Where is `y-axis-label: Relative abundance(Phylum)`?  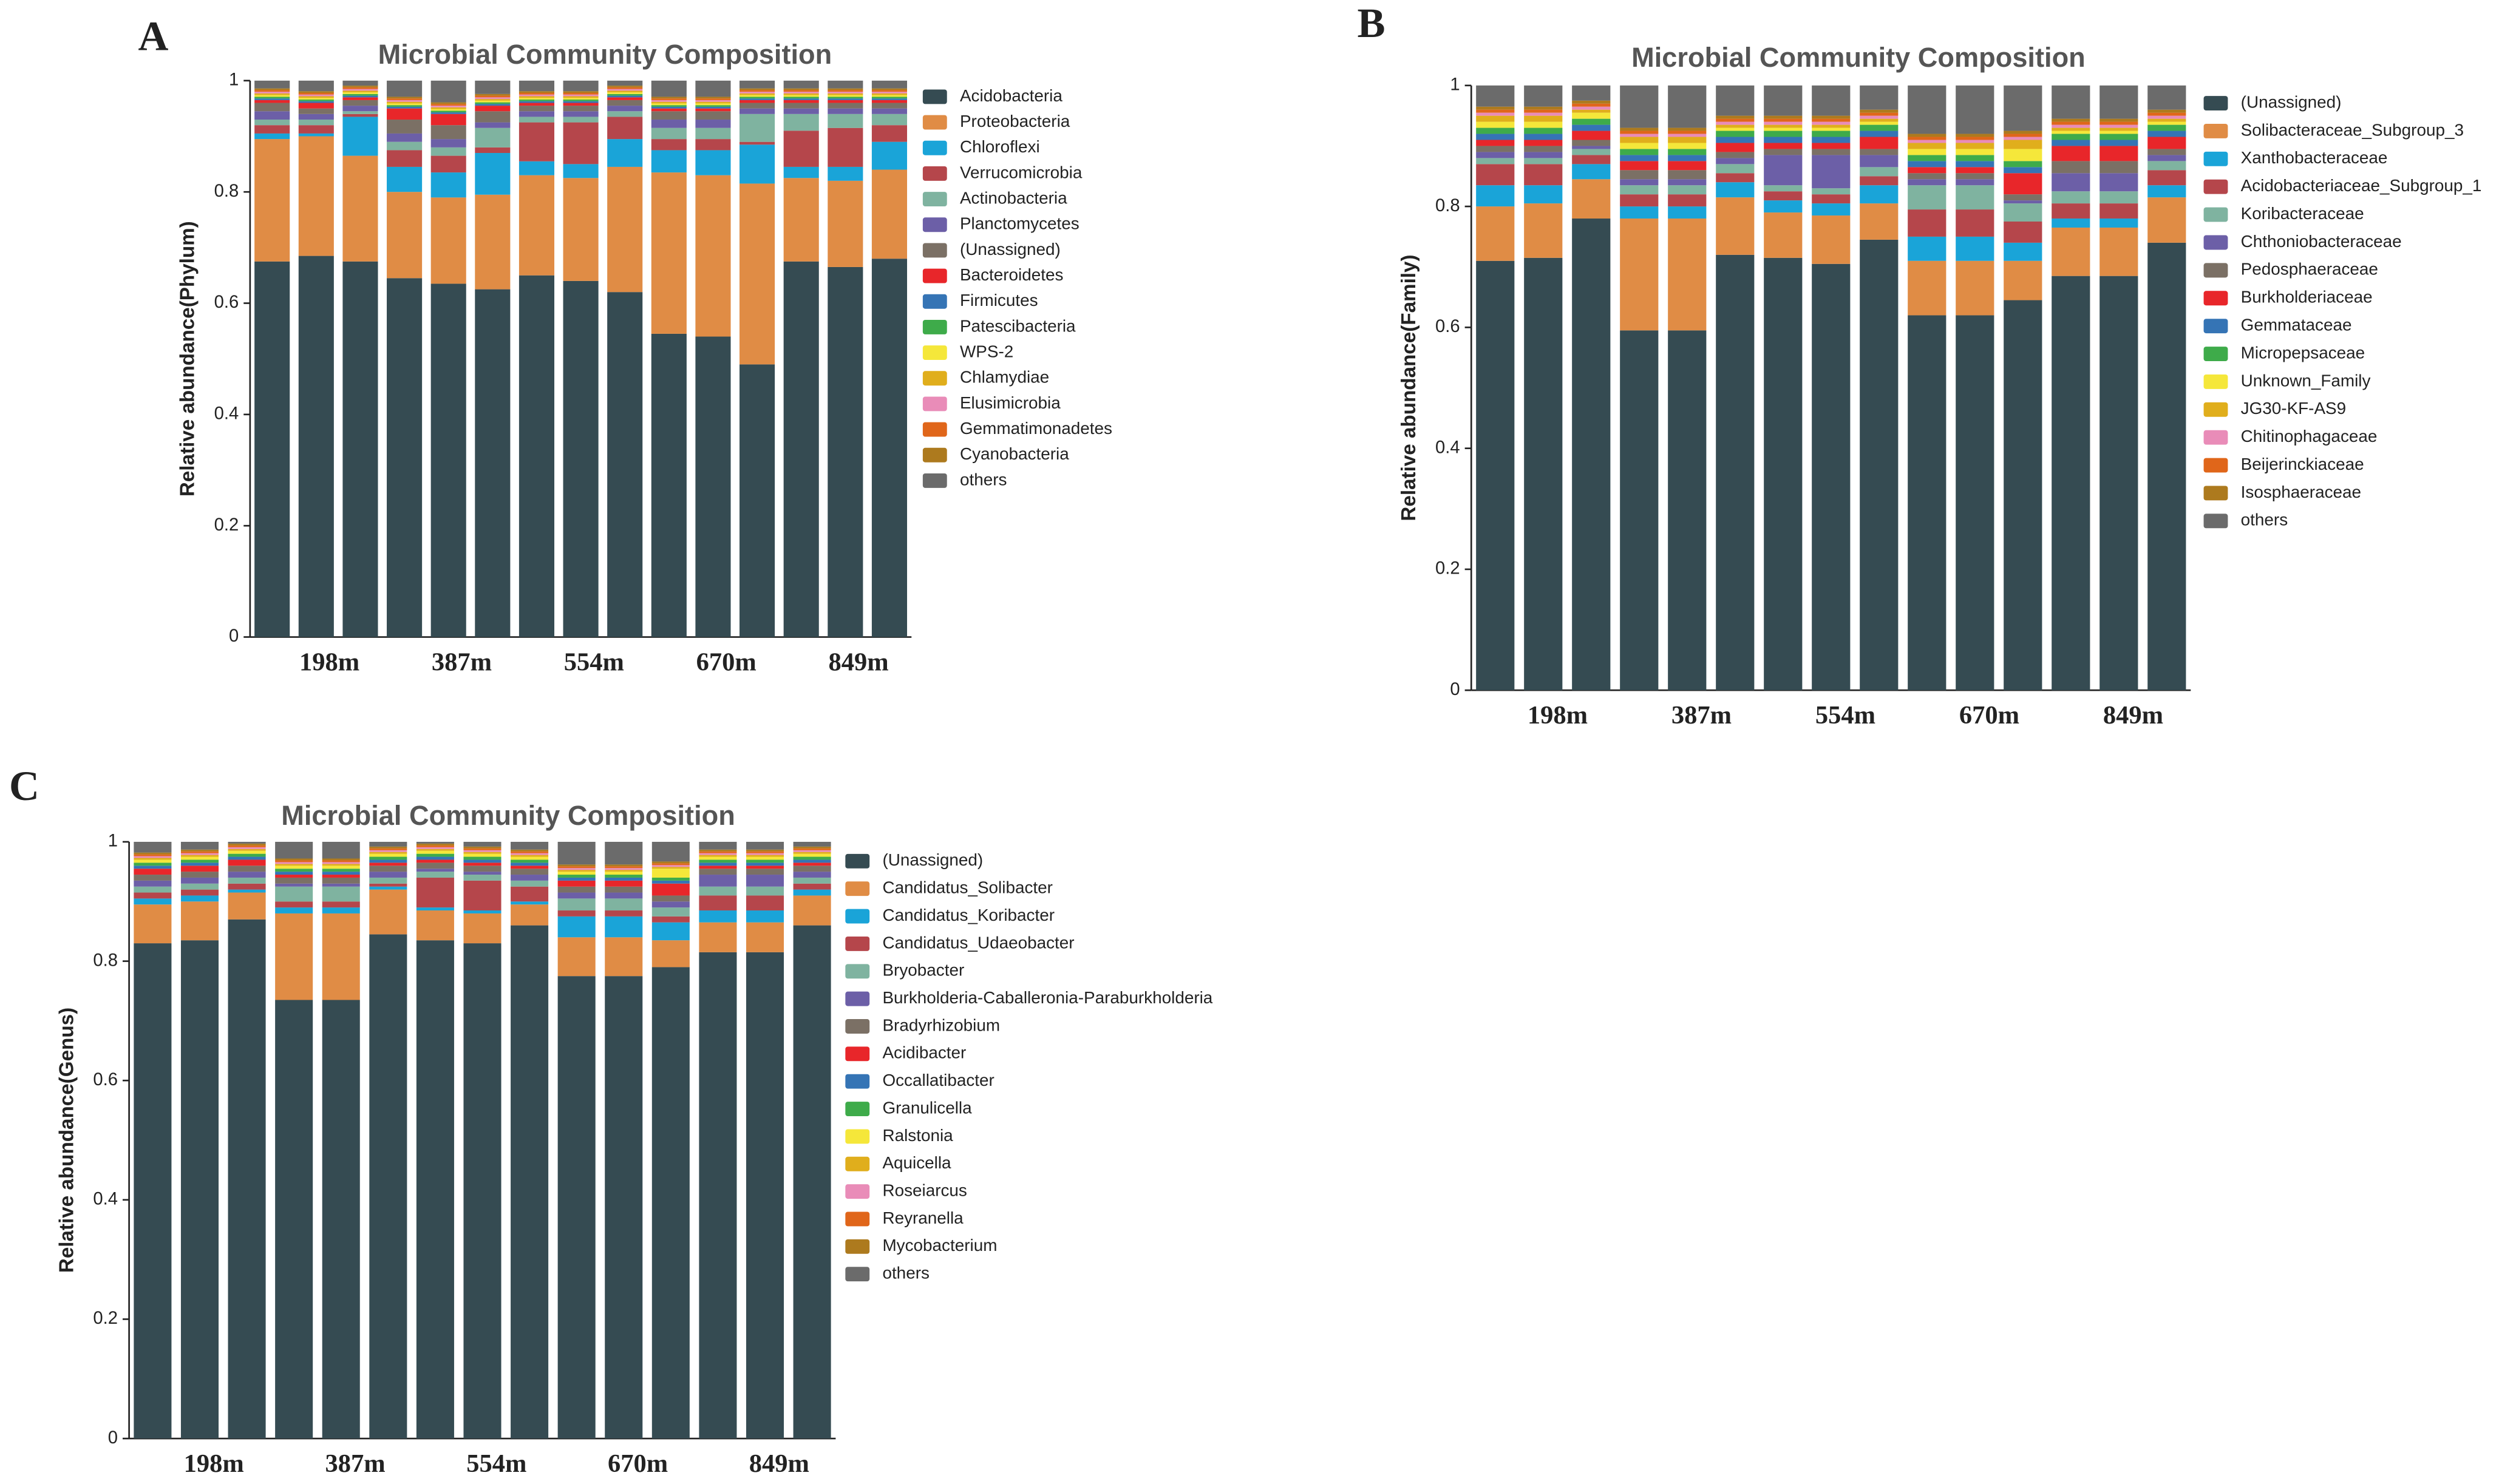 y-axis-label: Relative abundance(Phylum) is located at coordinates (188, 358).